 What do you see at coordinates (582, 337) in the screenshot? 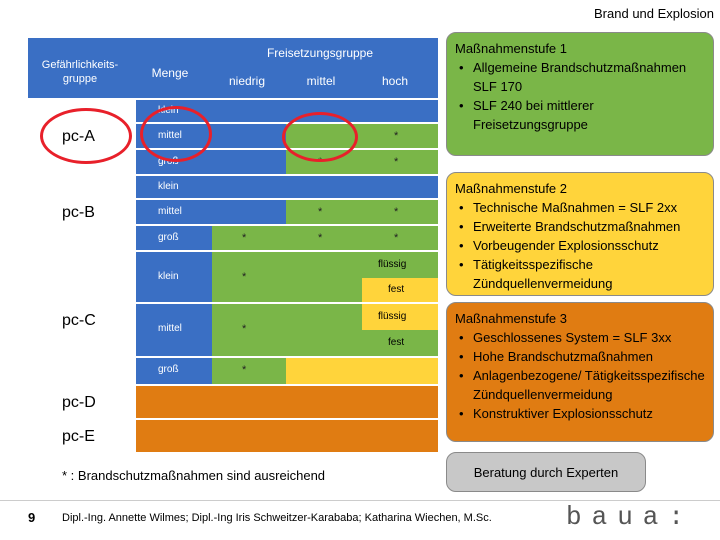
I see `stage-3-item: Geschlossenes System = SLF 3xx` at bounding box center [582, 337].